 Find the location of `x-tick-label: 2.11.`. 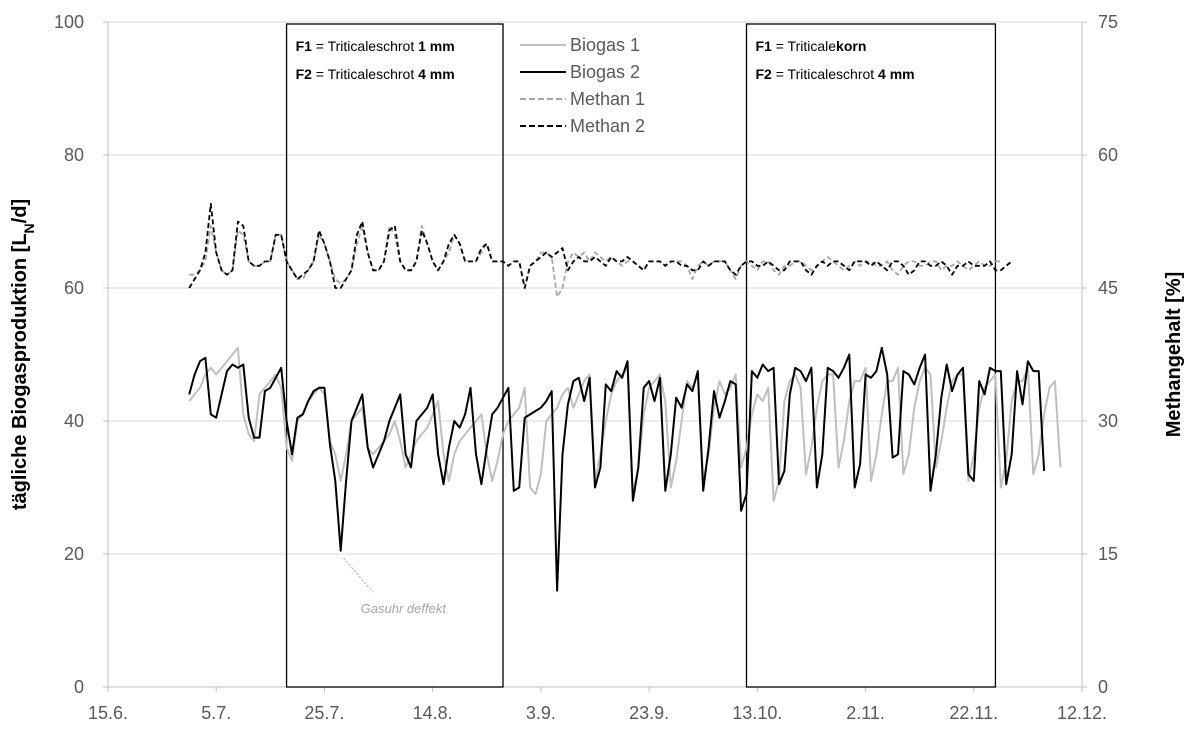

x-tick-label: 2.11. is located at coordinates (865, 713).